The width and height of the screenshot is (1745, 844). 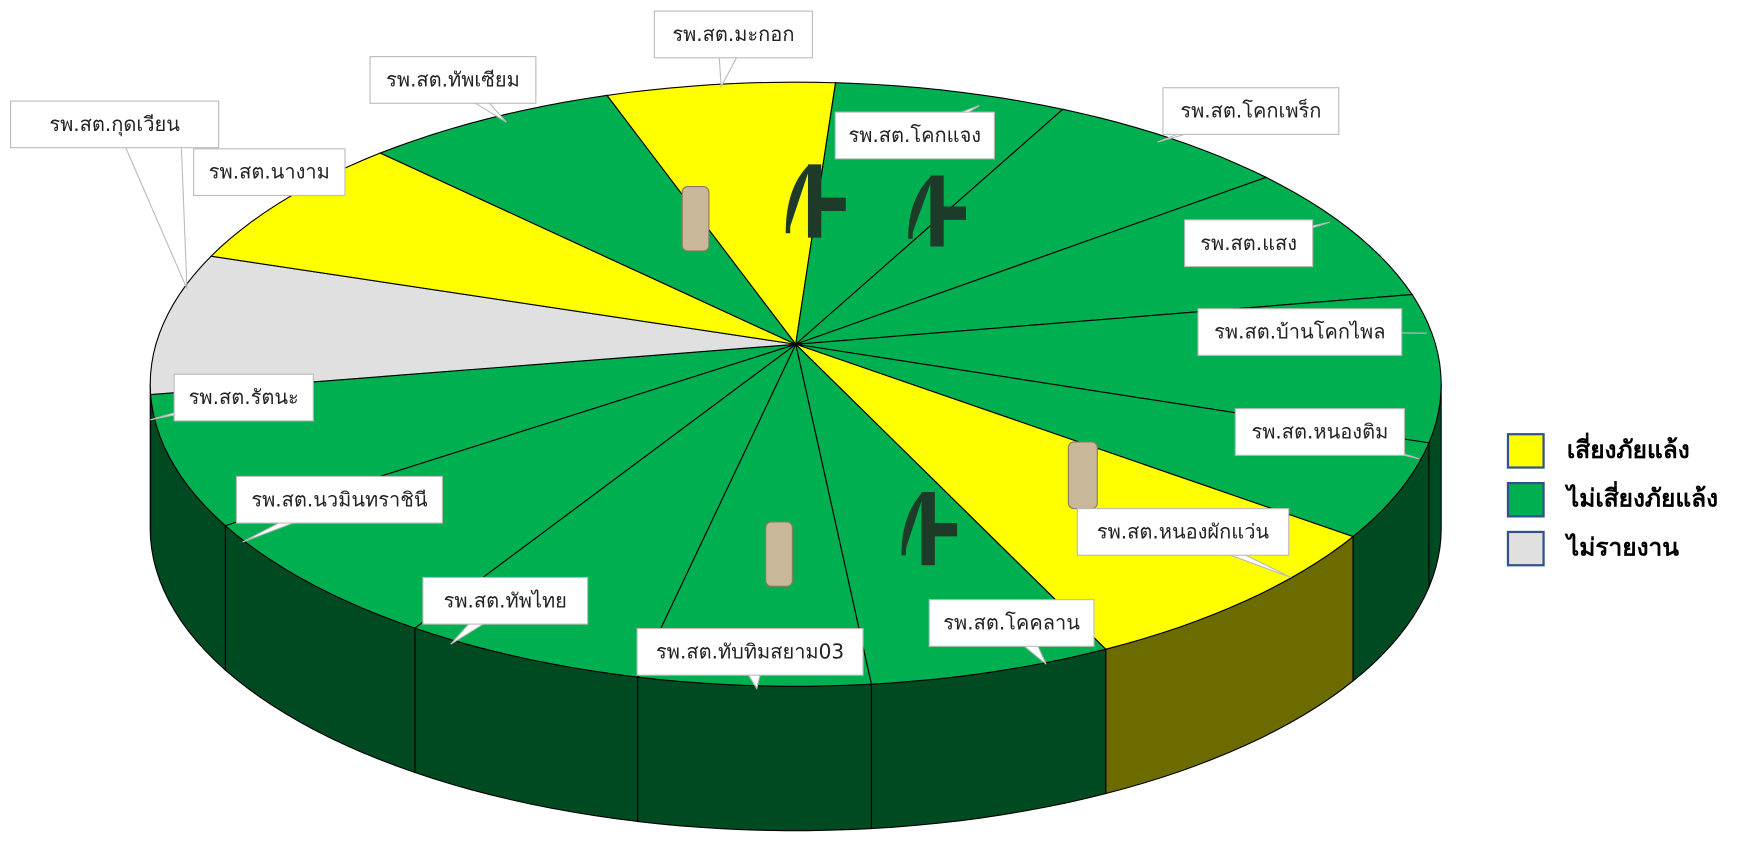 I want to click on slice-label: รพ.สต.รัตนะ, so click(x=244, y=397).